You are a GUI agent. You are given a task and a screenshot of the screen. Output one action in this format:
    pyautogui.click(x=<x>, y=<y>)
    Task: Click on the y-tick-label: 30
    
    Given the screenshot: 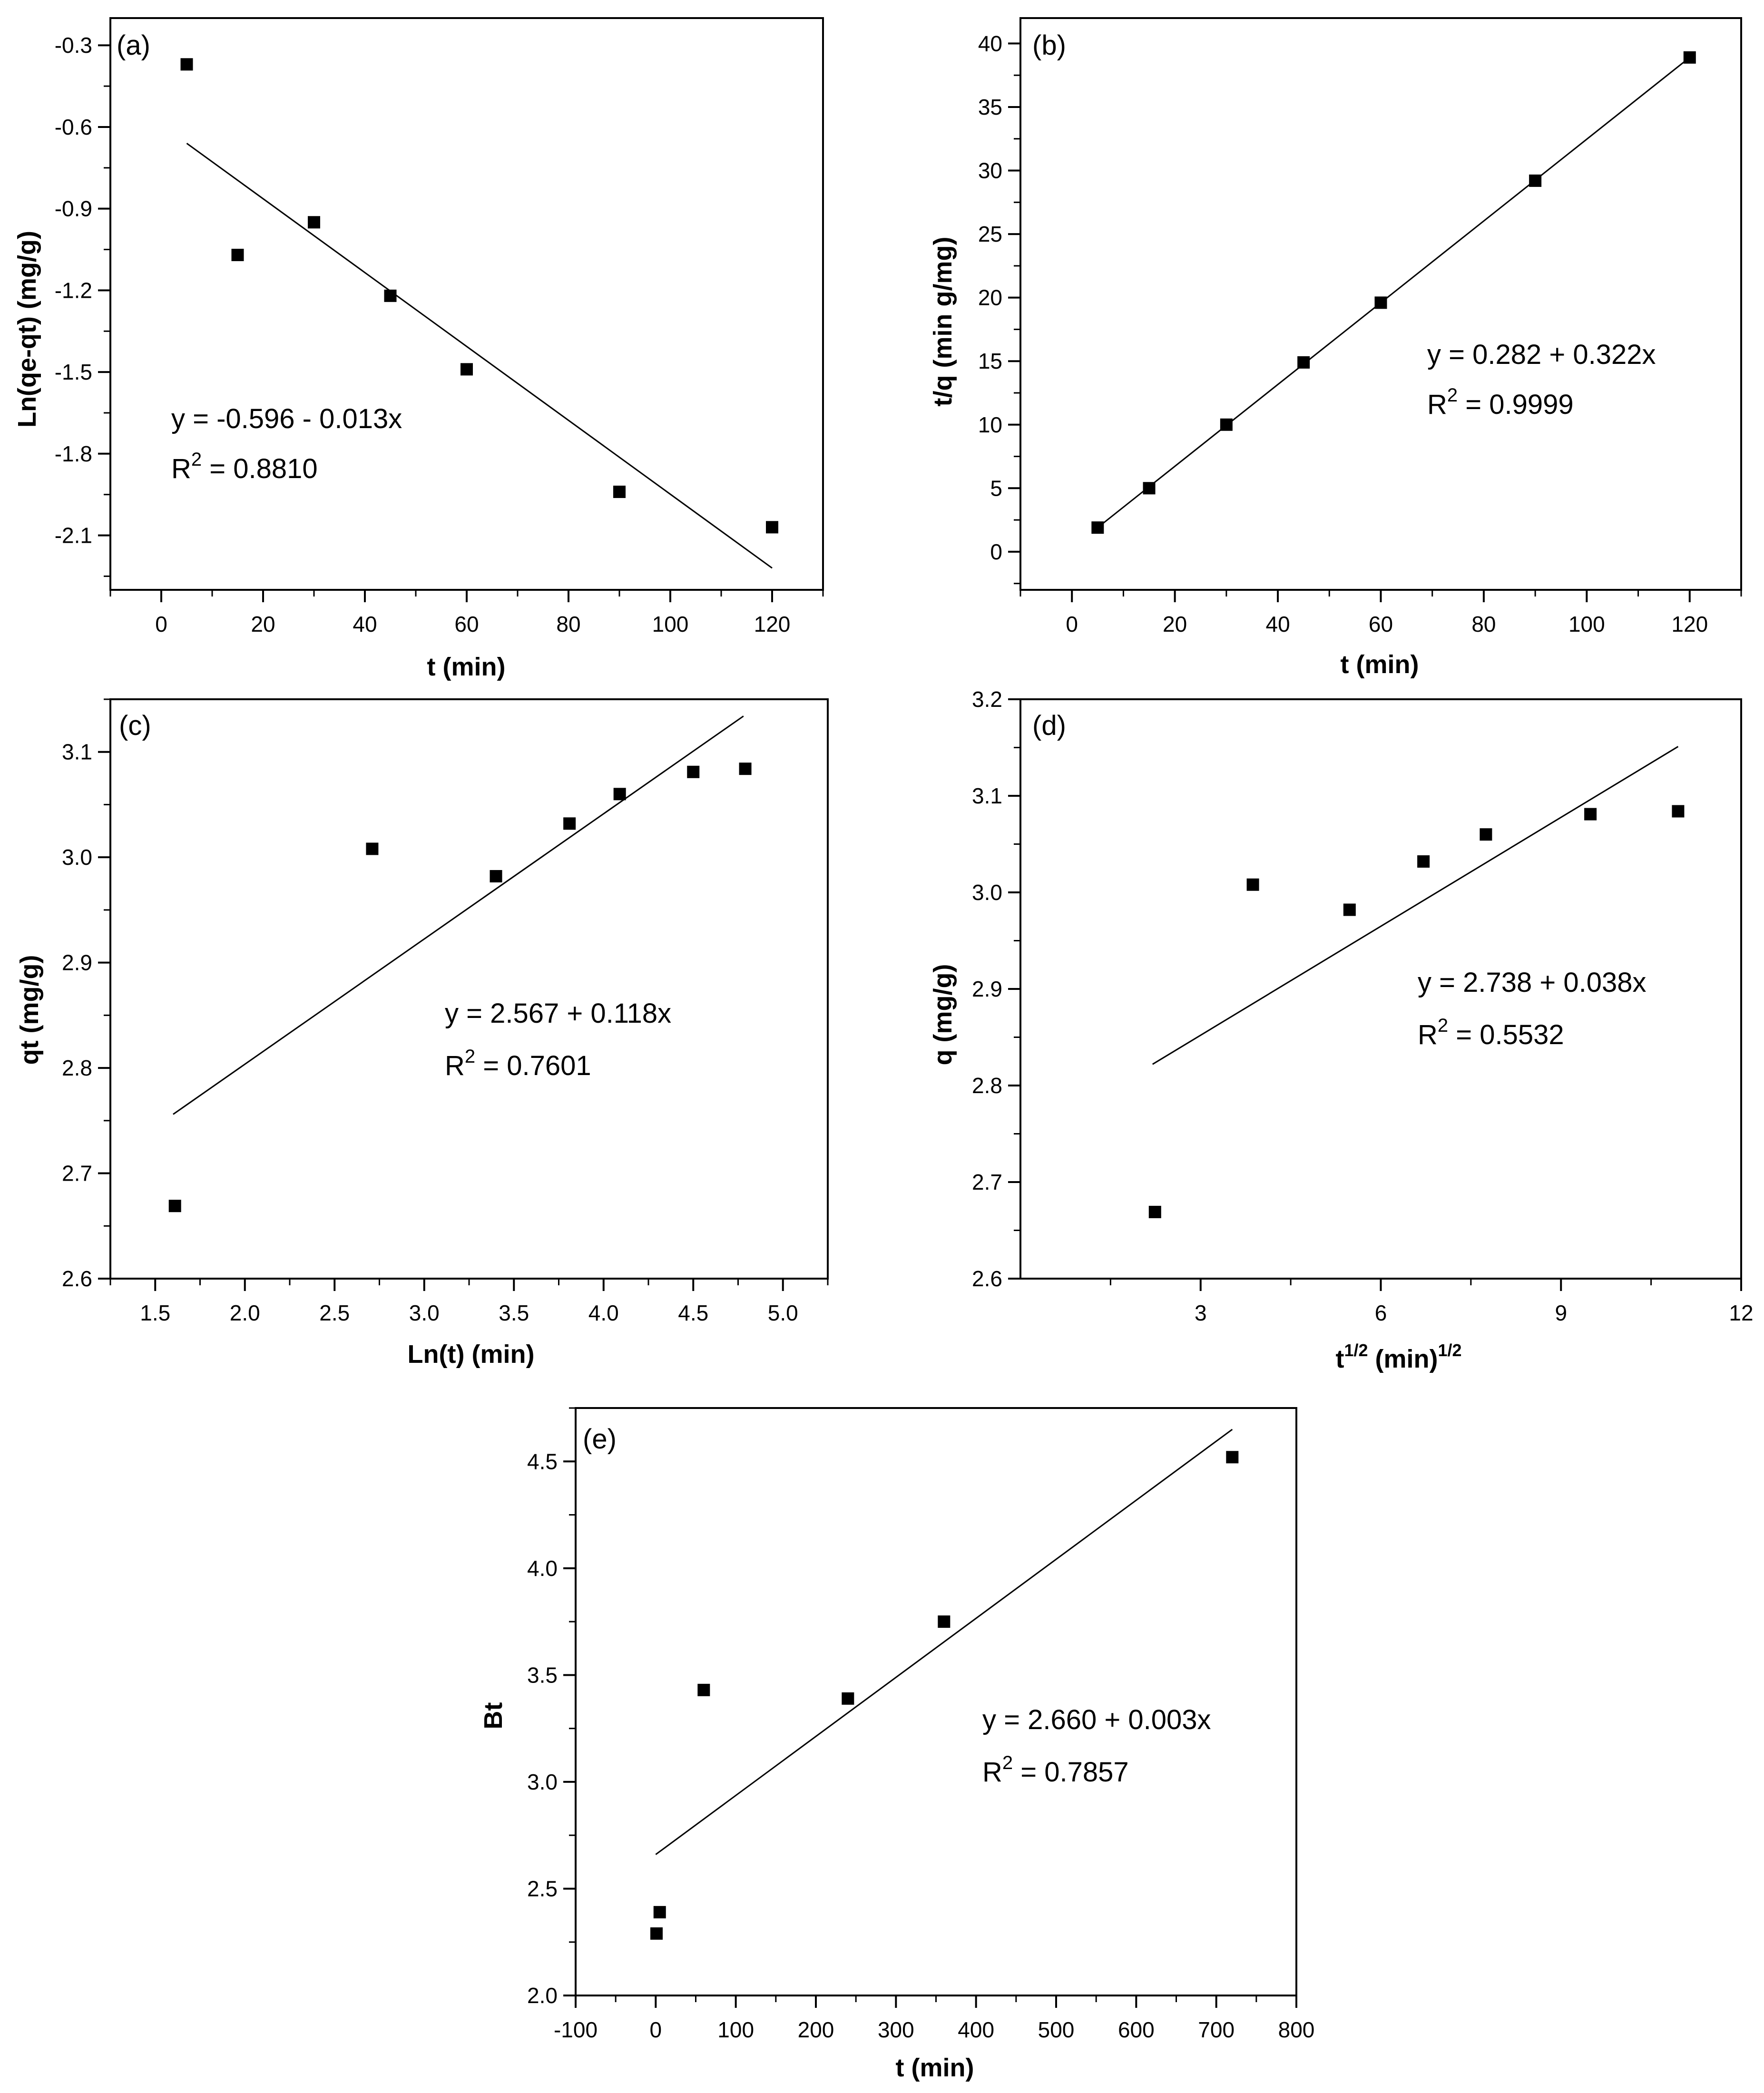 What is the action you would take?
    pyautogui.click(x=990, y=170)
    